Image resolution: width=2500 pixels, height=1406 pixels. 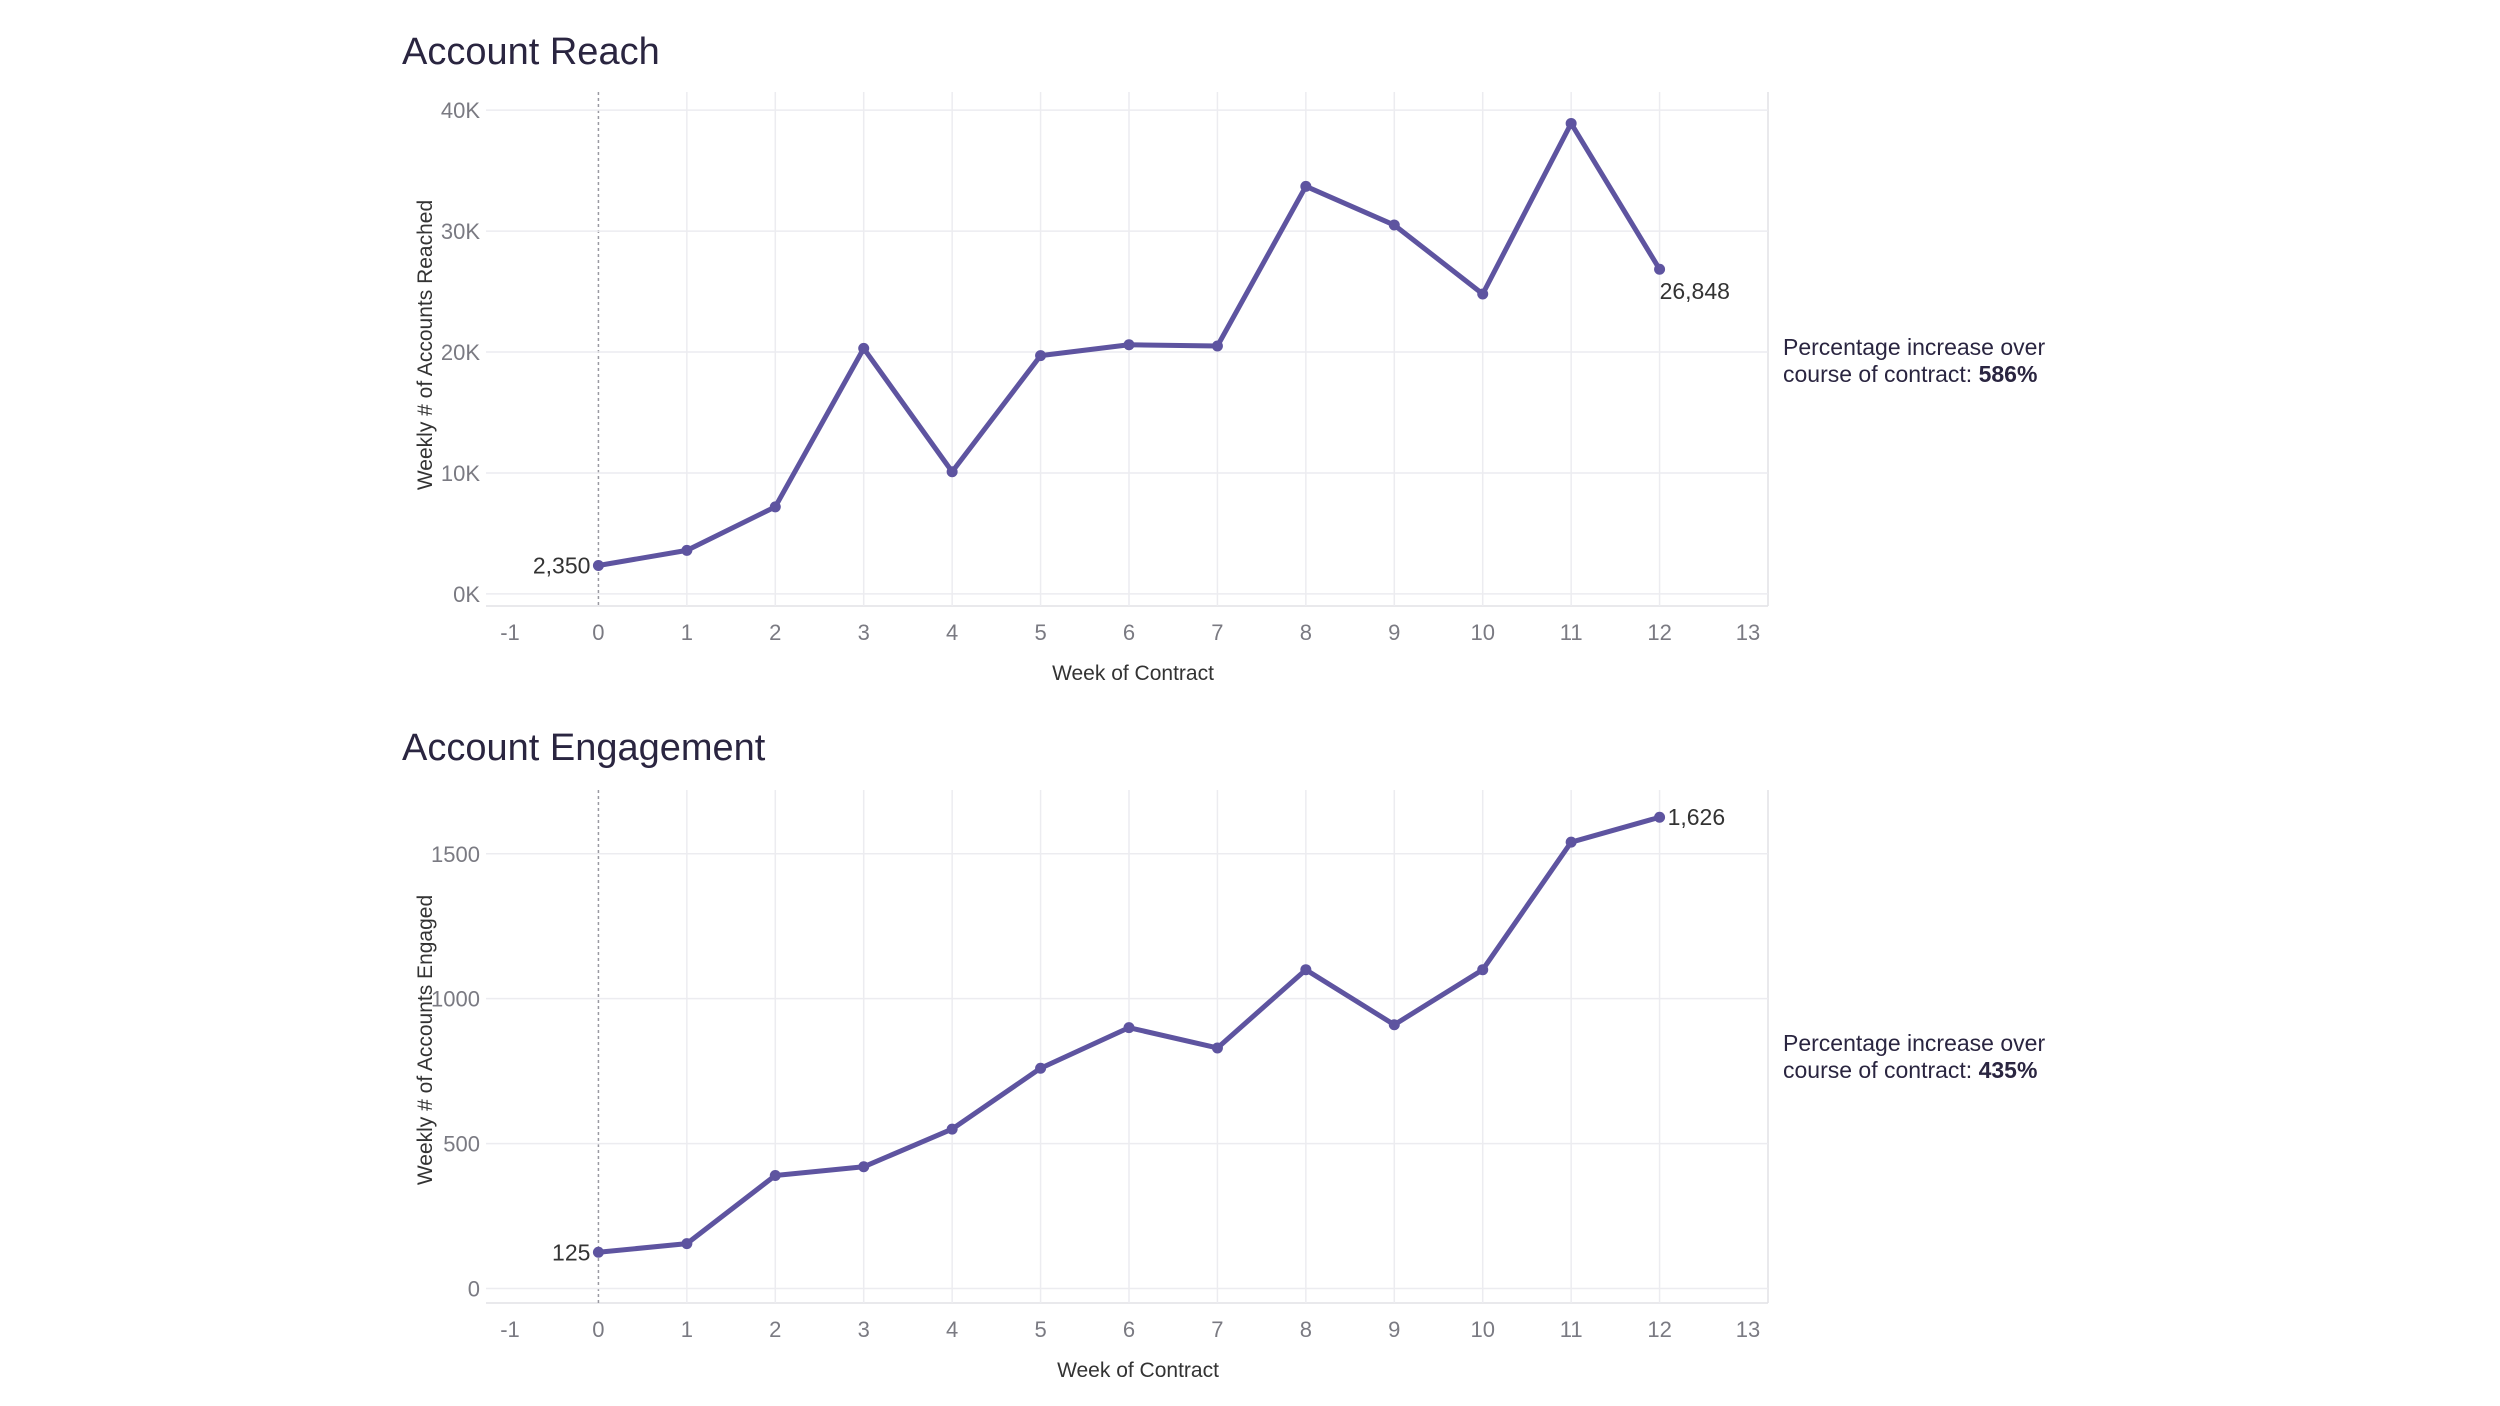 What do you see at coordinates (455, 999) in the screenshot?
I see `engagement-y-tick-label: 1000` at bounding box center [455, 999].